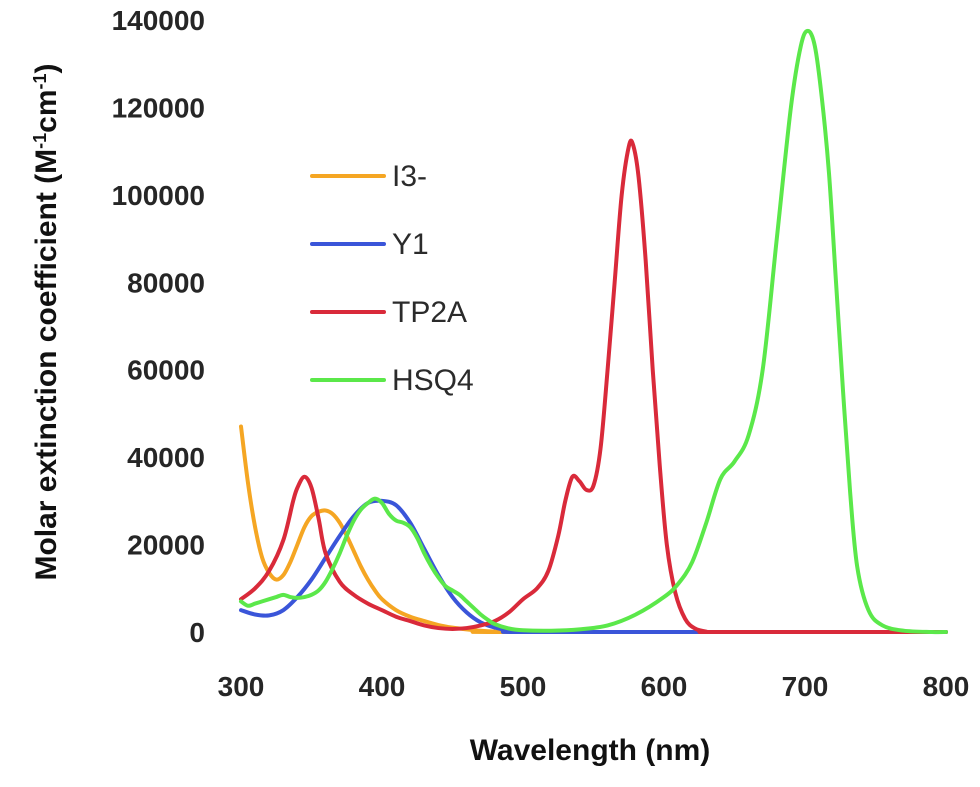 The height and width of the screenshot is (787, 980). Describe the element at coordinates (46, 68) in the screenshot. I see `y-axis-title-suffix: )` at that location.